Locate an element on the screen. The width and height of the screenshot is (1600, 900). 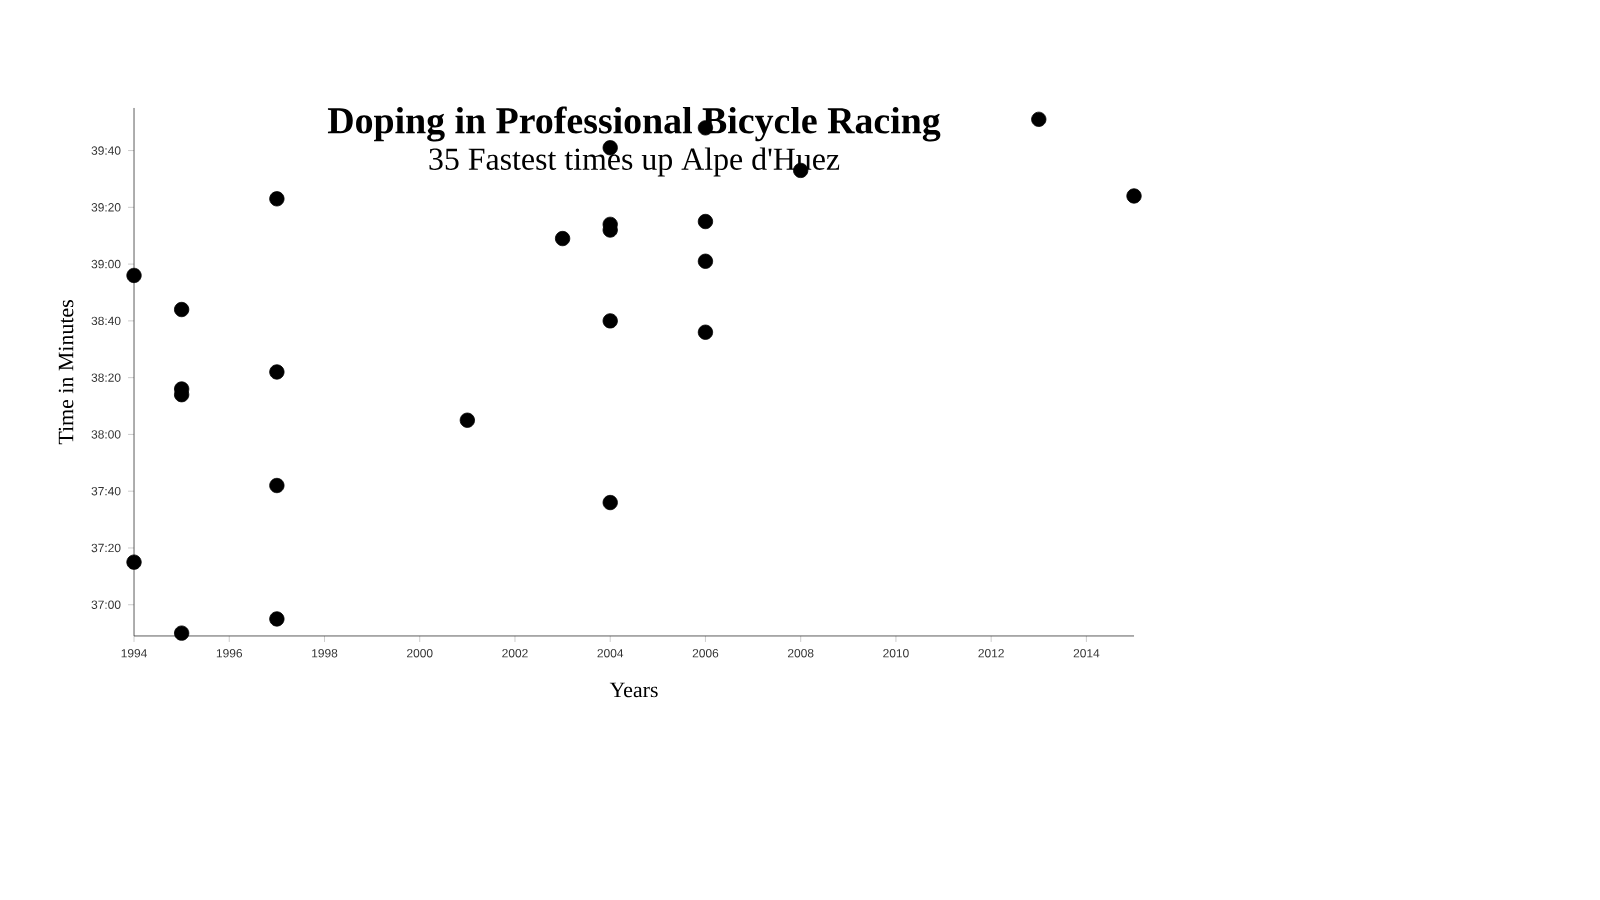
text: 35 Fastest times up Alpe d'Huez is located at coordinates (634, 162).